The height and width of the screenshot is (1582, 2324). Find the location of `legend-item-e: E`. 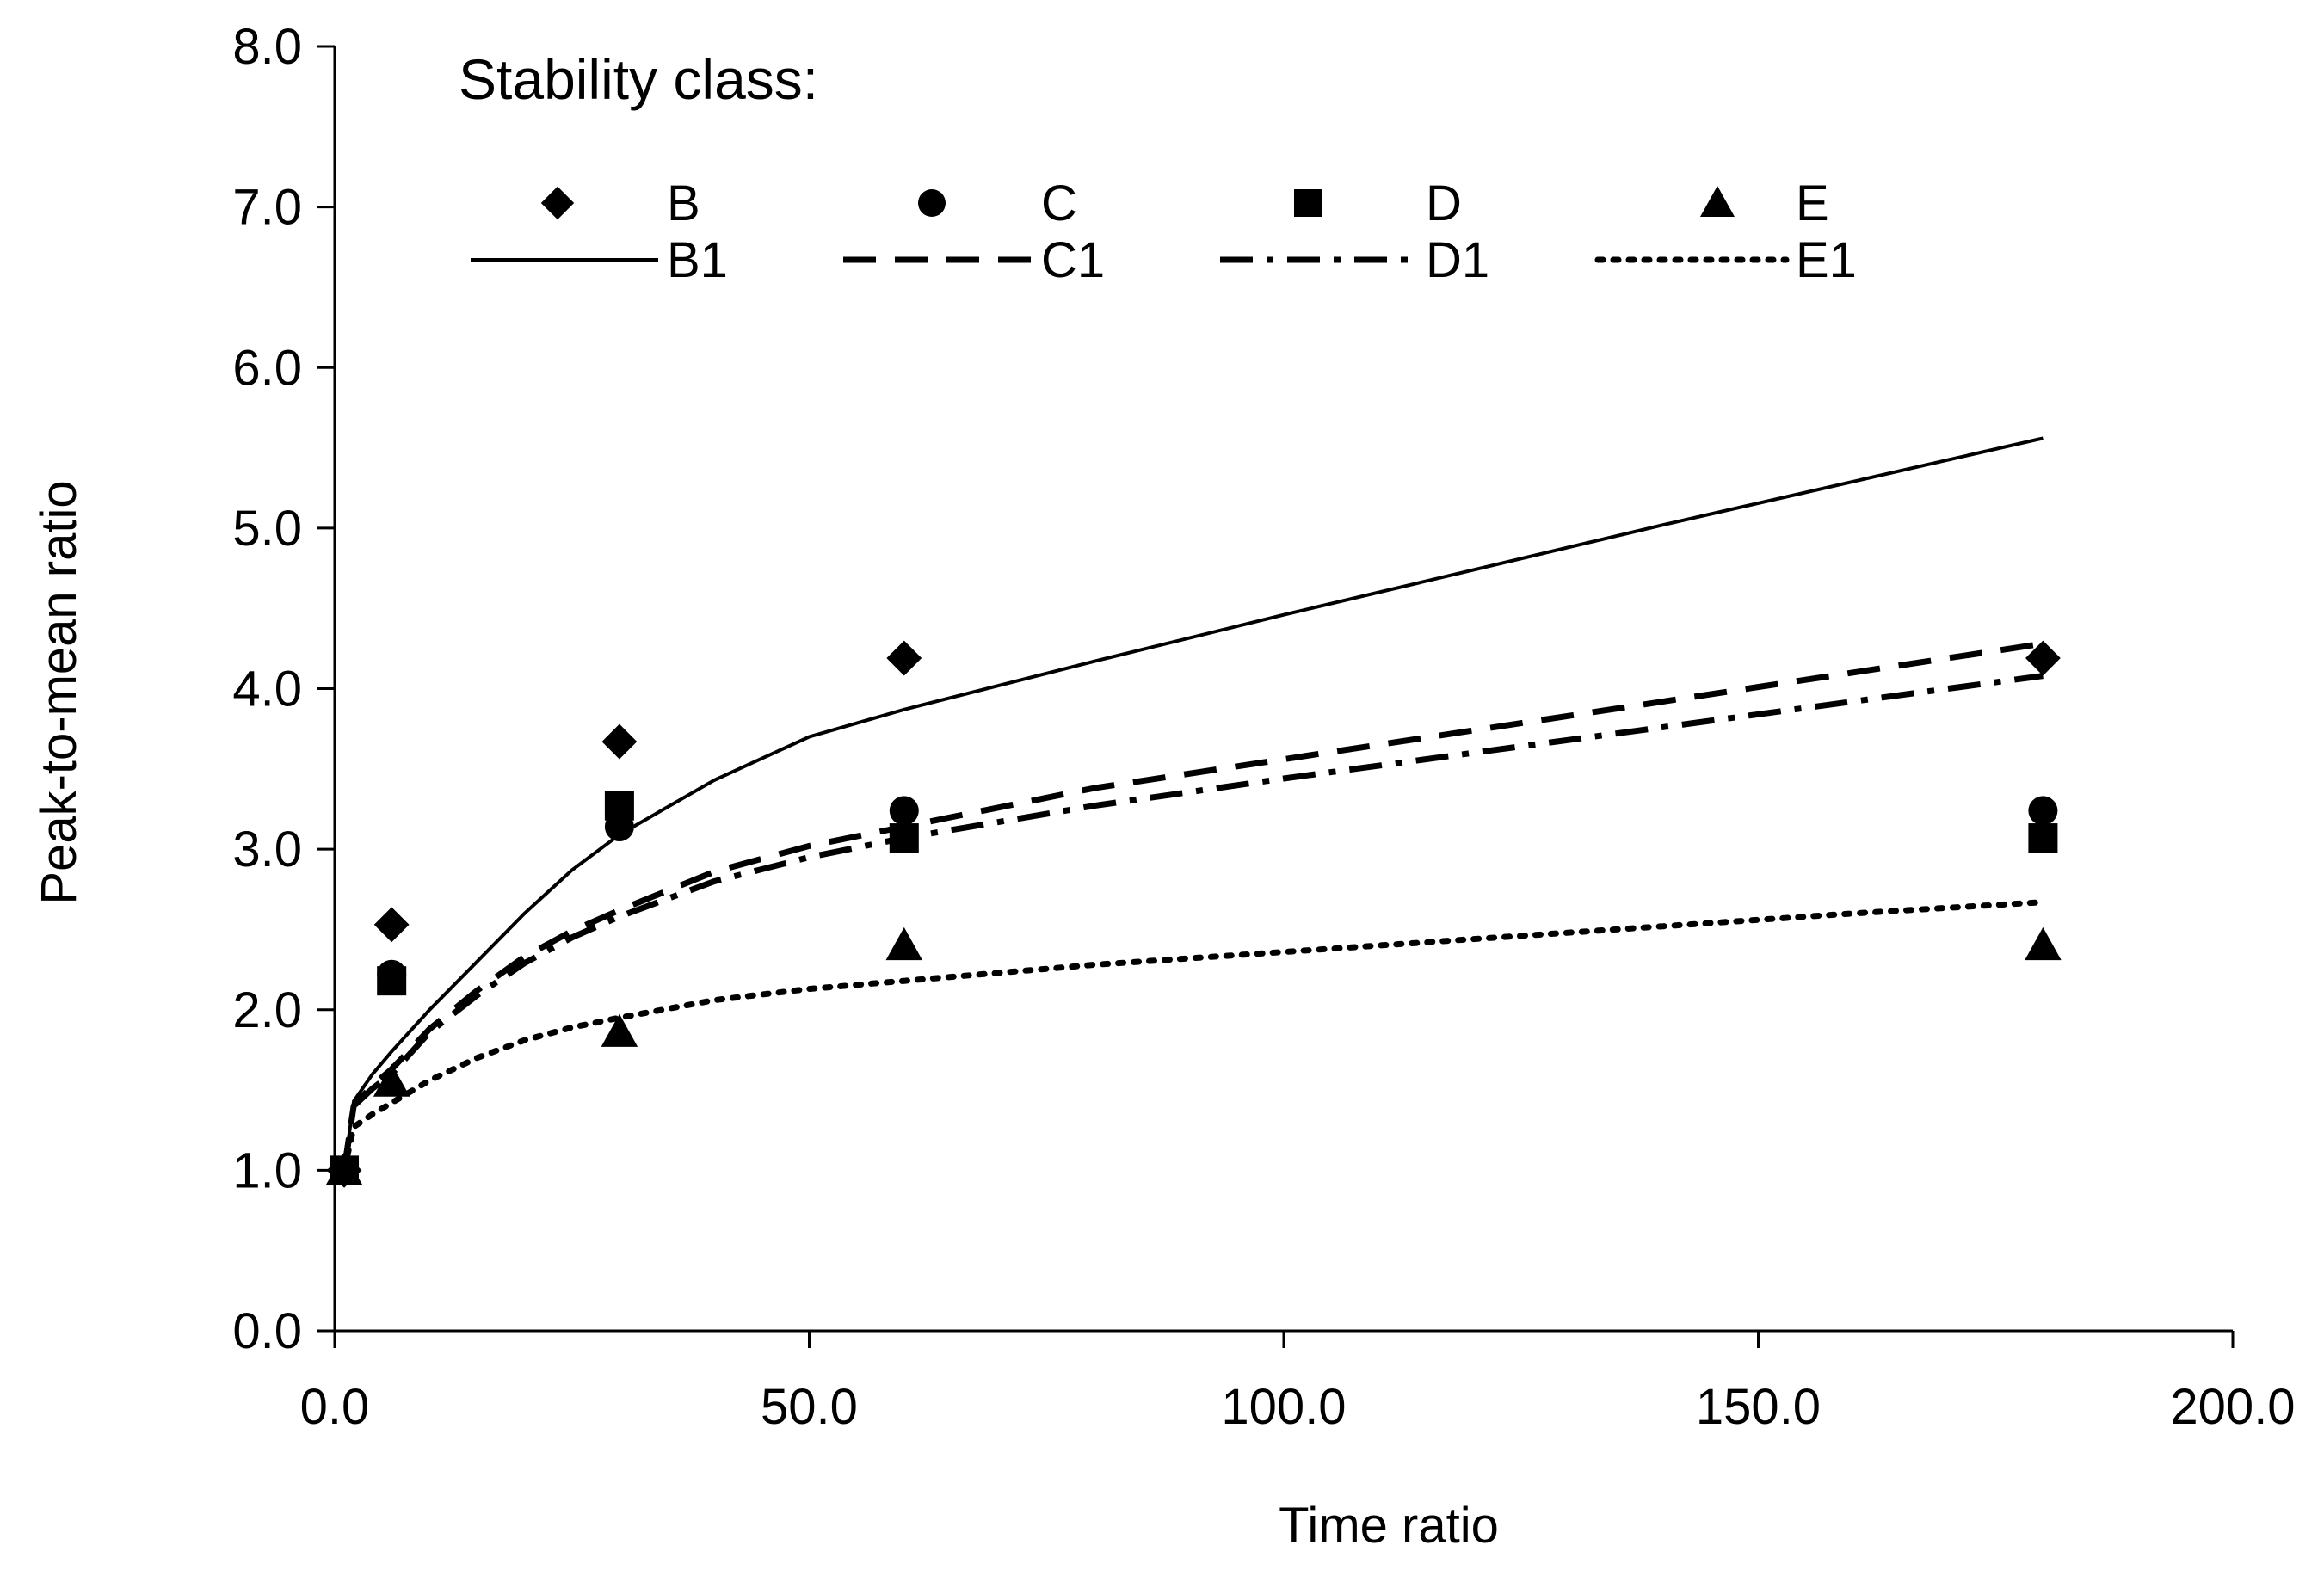

legend-item-e: E is located at coordinates (1764, 203).